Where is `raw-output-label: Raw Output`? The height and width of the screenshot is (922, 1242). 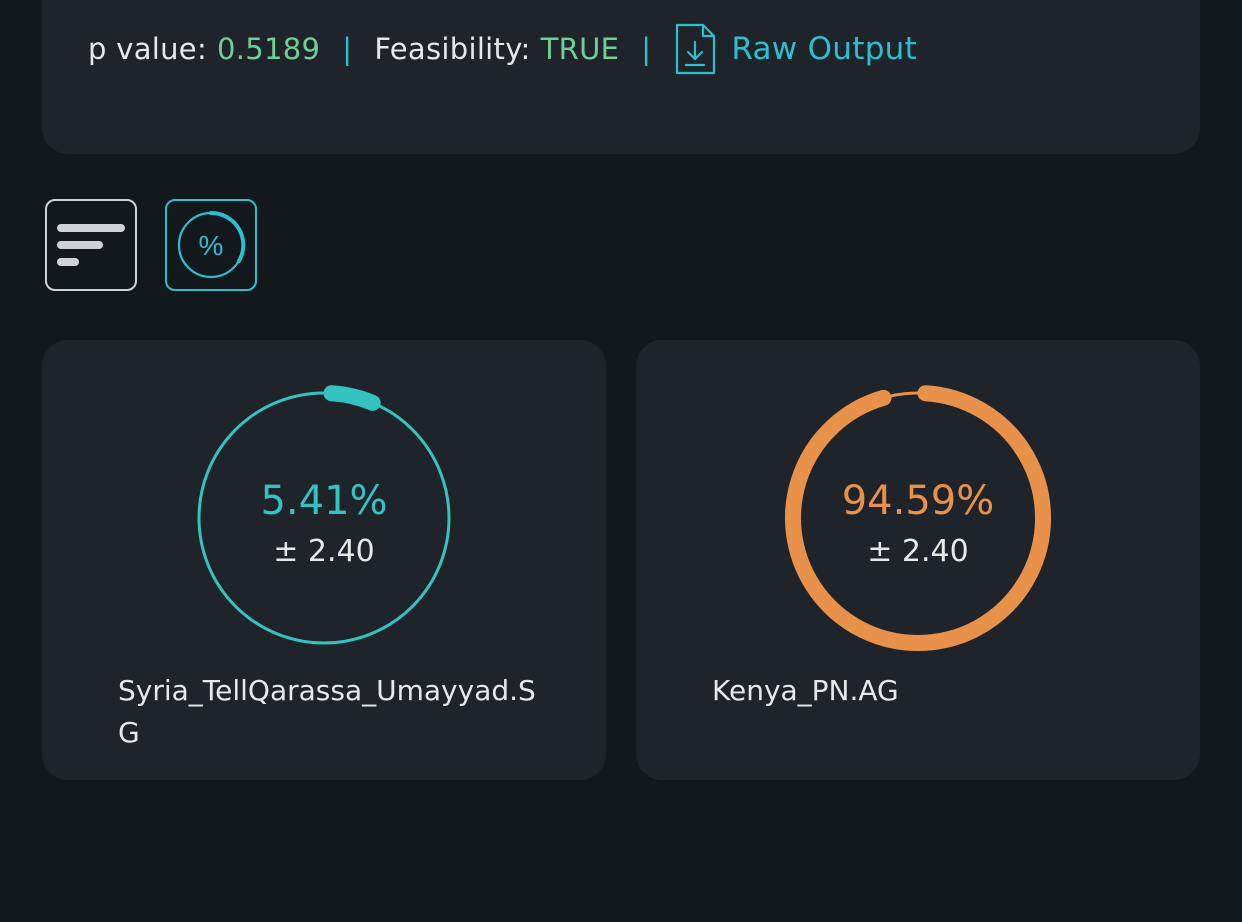 raw-output-label: Raw Output is located at coordinates (824, 49).